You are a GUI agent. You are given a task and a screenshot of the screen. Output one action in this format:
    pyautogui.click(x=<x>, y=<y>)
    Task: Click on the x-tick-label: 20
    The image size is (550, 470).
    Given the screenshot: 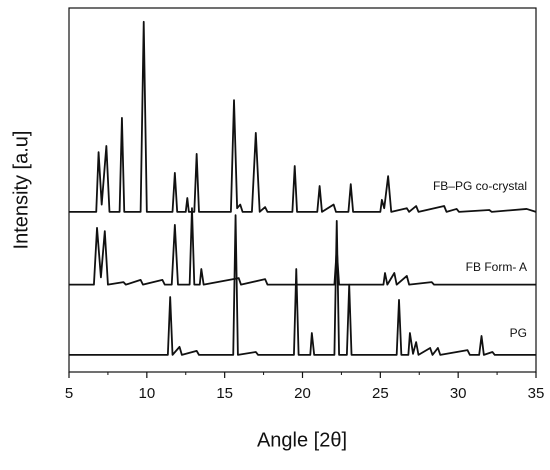 What is the action you would take?
    pyautogui.click(x=302, y=393)
    